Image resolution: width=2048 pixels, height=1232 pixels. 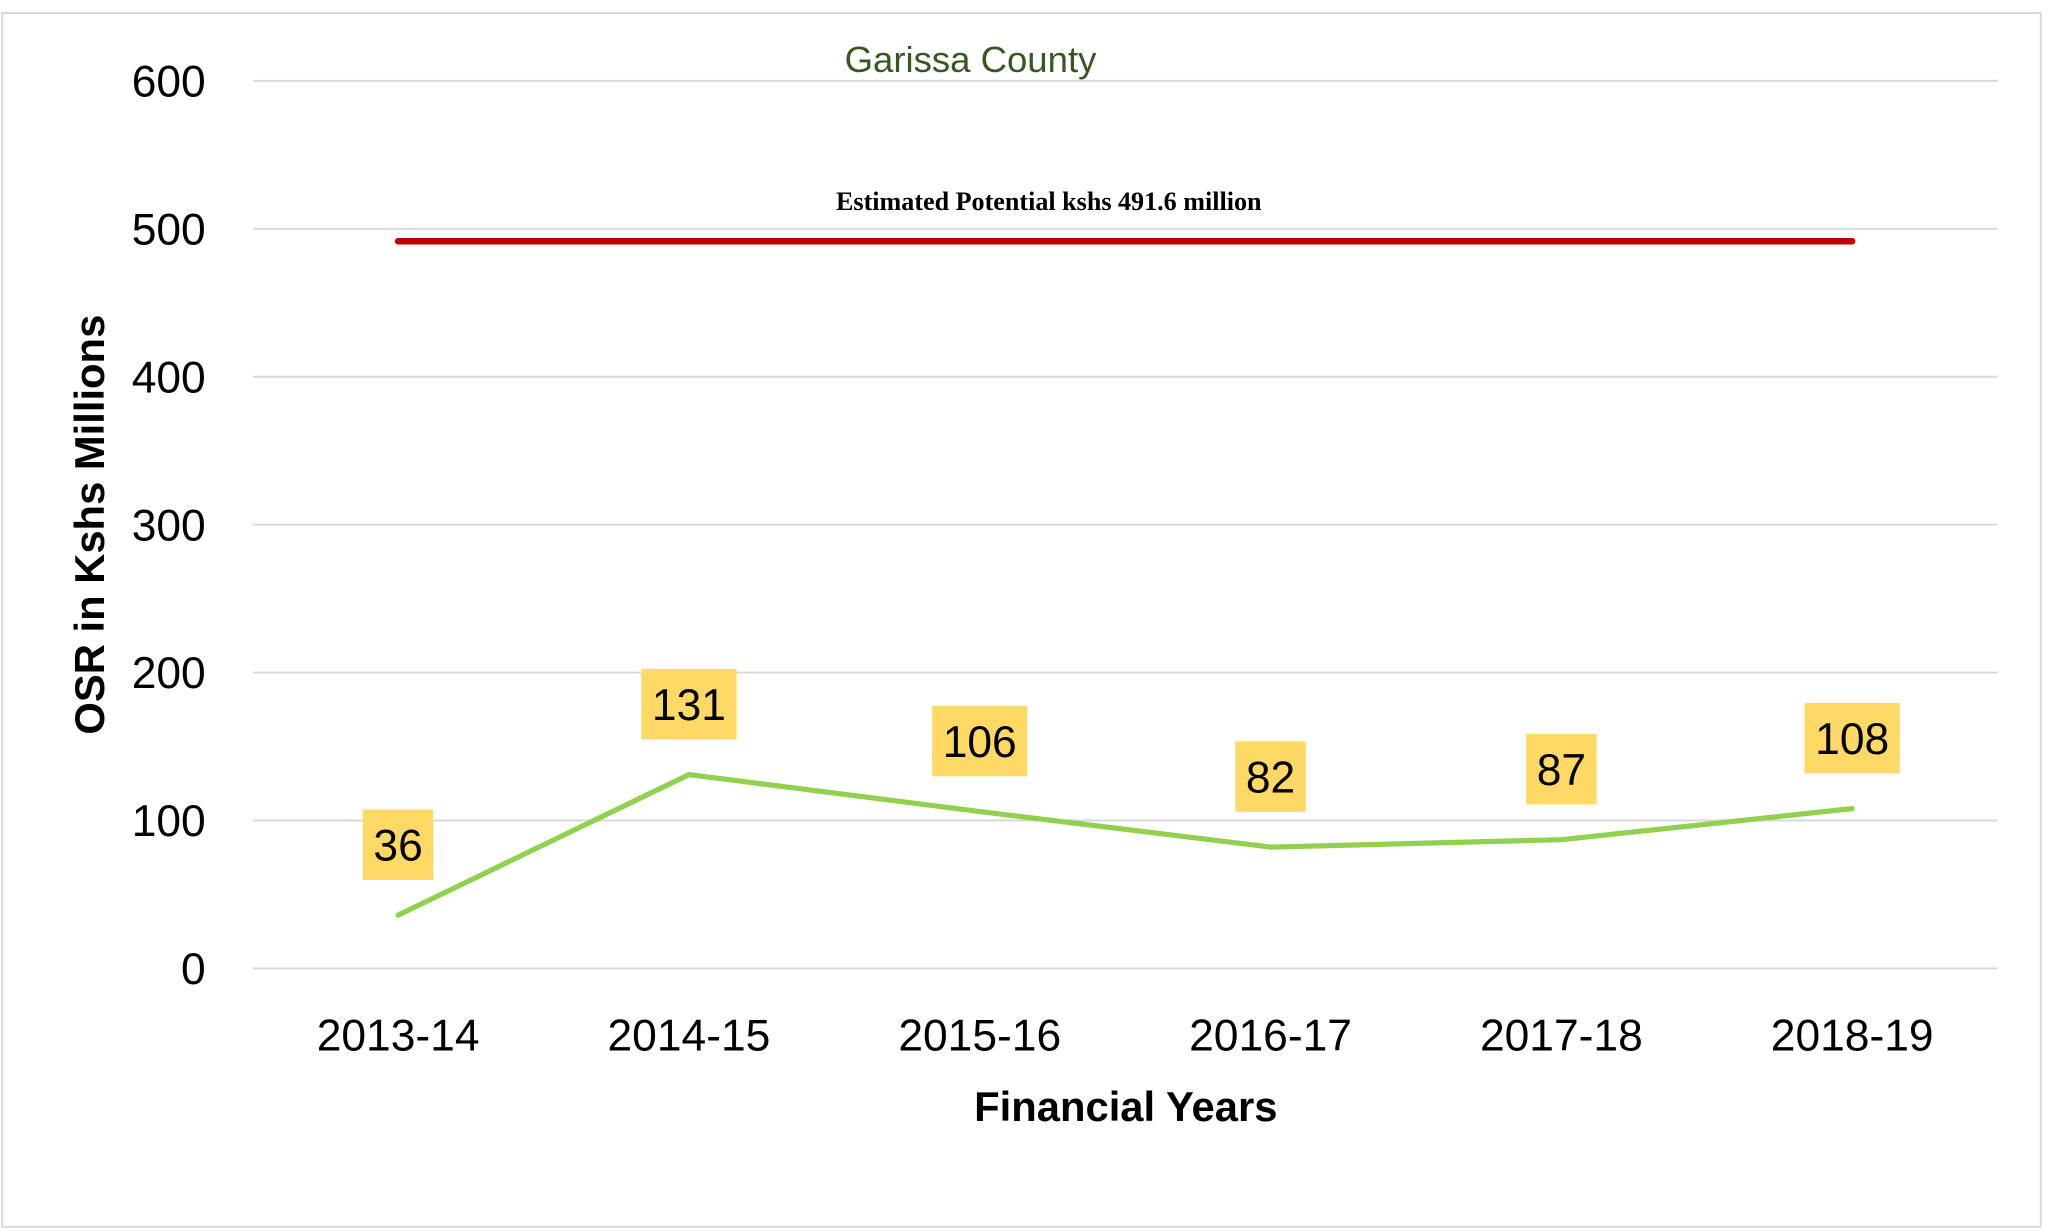 I want to click on x-tick-label: 2014-15, so click(x=689, y=1036).